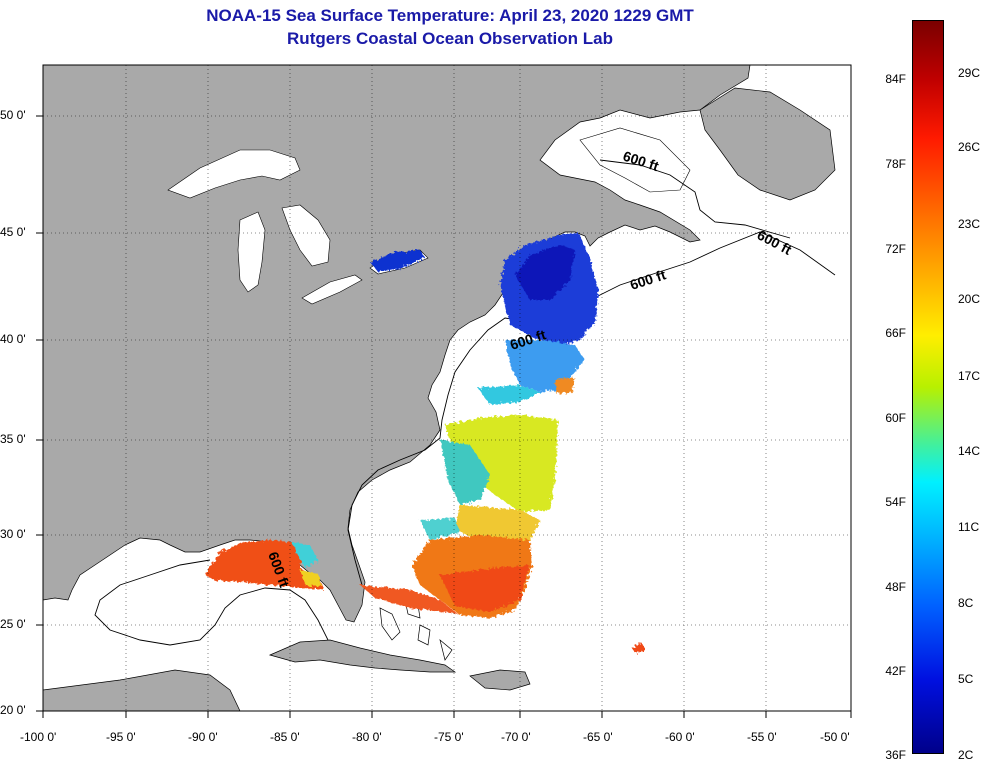 The image size is (984, 770). What do you see at coordinates (13, 710) in the screenshot?
I see `lat-label: 20 0'` at bounding box center [13, 710].